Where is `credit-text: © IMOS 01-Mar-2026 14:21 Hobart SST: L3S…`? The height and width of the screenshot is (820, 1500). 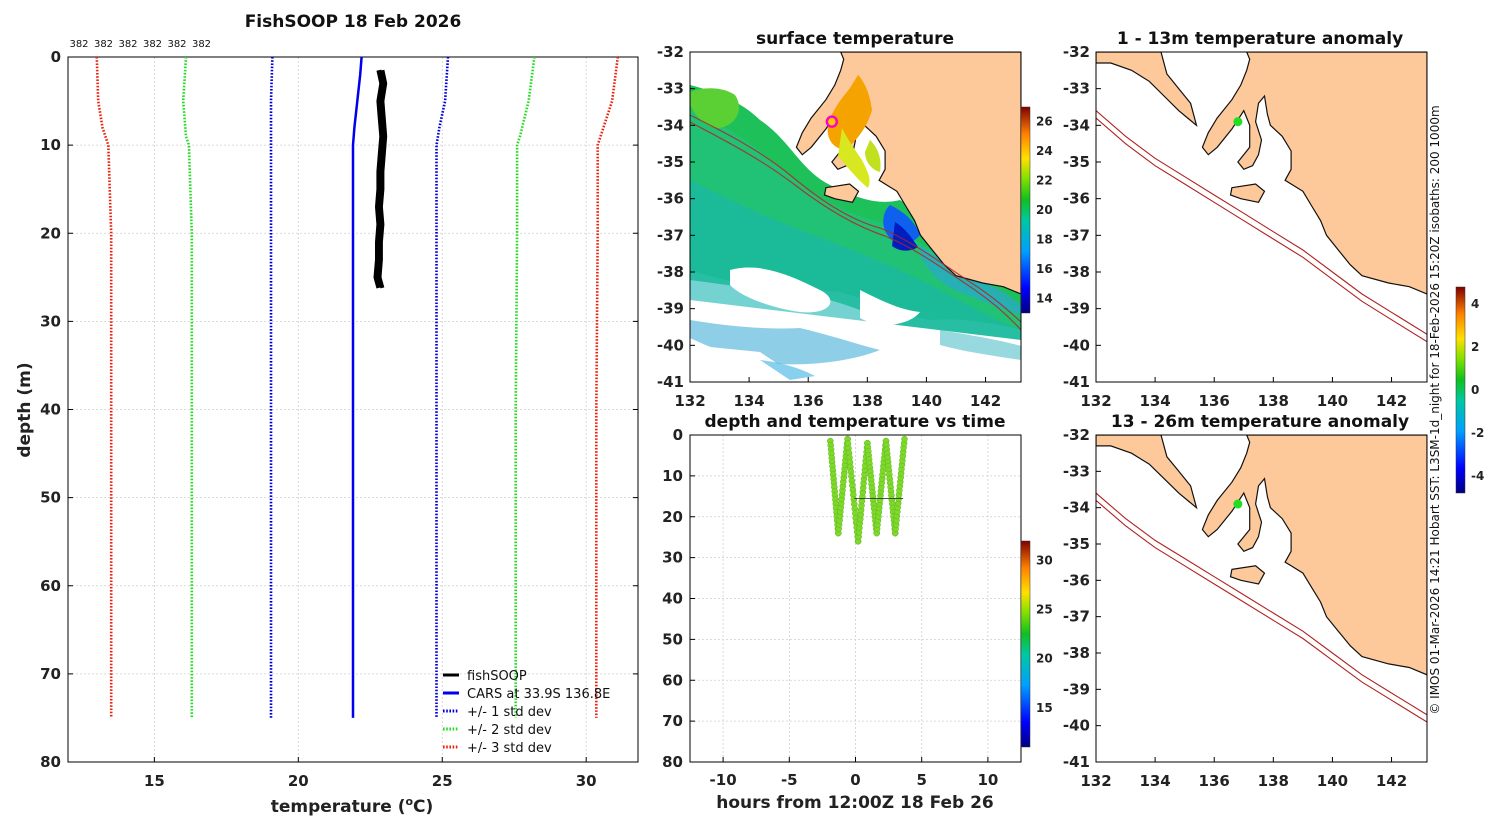 credit-text: © IMOS 01-Mar-2026 14:21 Hobart SST: L3S… is located at coordinates (1435, 409).